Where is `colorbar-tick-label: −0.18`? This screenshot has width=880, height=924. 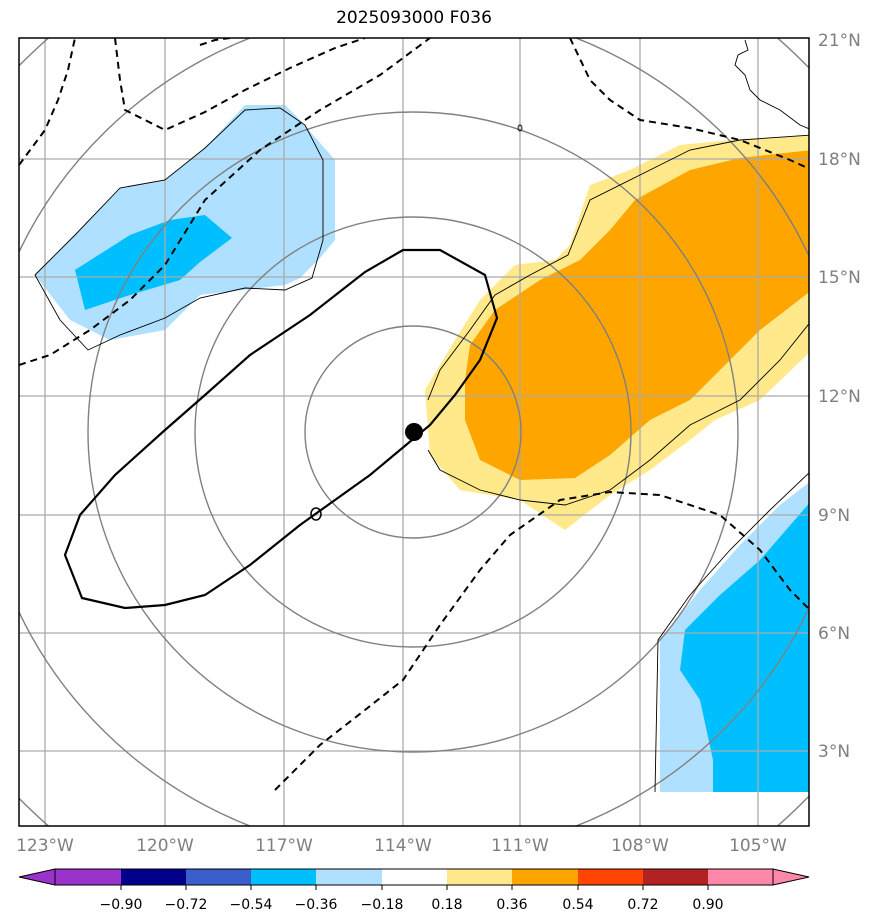
colorbar-tick-label: −0.18 is located at coordinates (382, 905).